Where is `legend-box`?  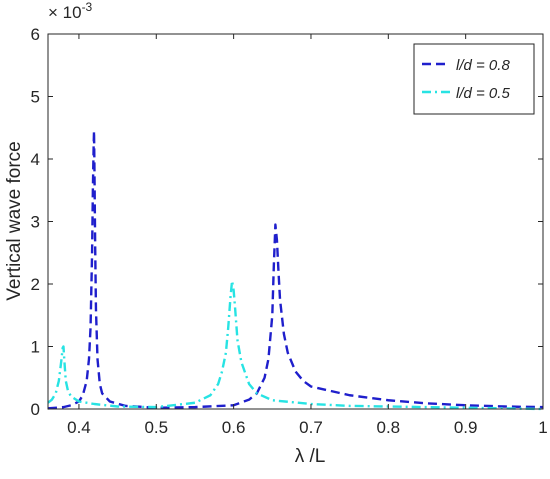 legend-box is located at coordinates (474, 79).